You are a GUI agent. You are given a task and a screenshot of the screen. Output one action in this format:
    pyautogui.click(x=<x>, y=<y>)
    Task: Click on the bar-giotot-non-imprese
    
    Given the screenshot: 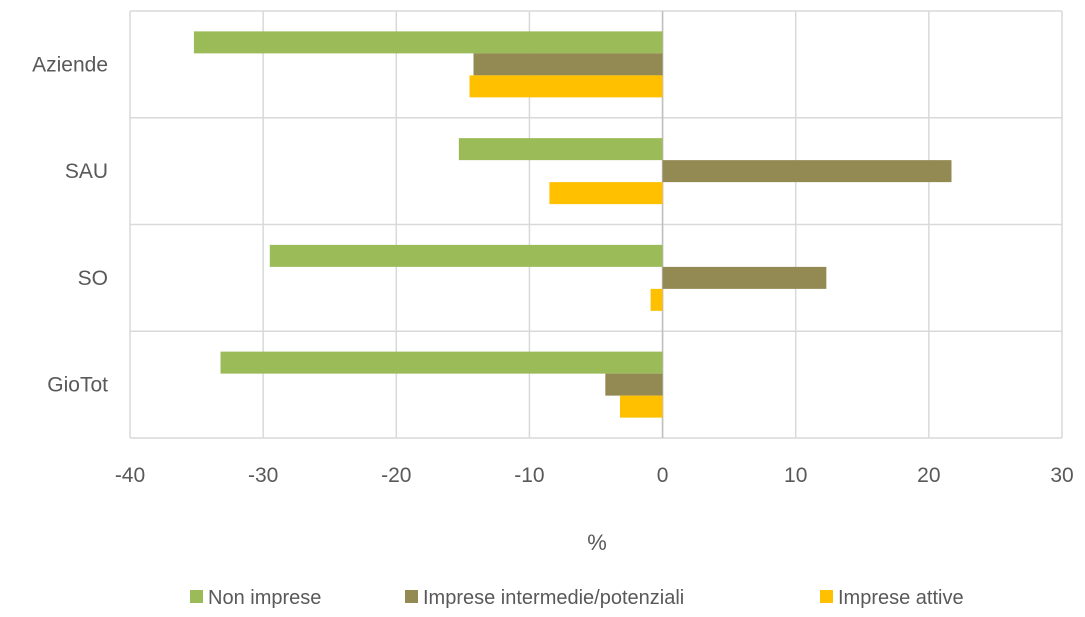 What is the action you would take?
    pyautogui.click(x=441, y=362)
    